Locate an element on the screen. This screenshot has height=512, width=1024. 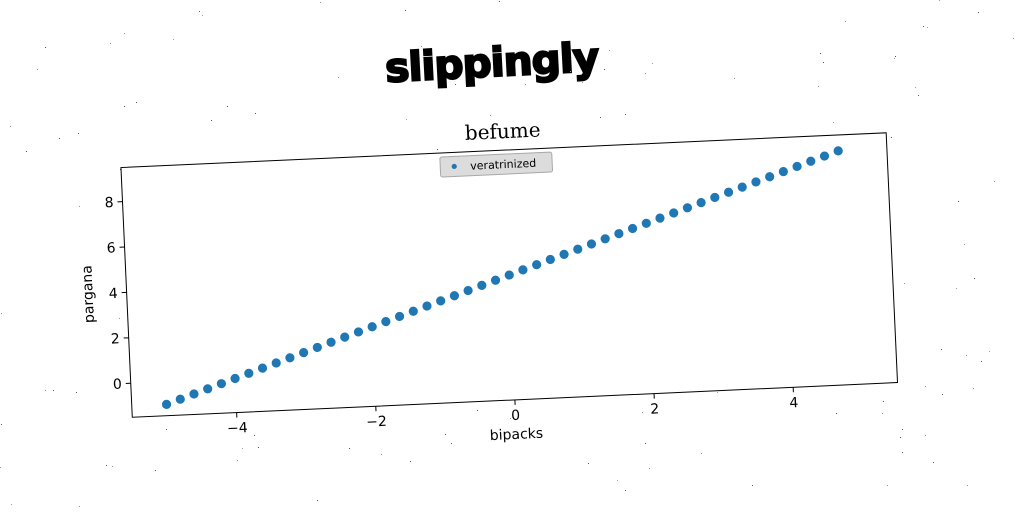
y-tick-label: 4 is located at coordinates (113, 294).